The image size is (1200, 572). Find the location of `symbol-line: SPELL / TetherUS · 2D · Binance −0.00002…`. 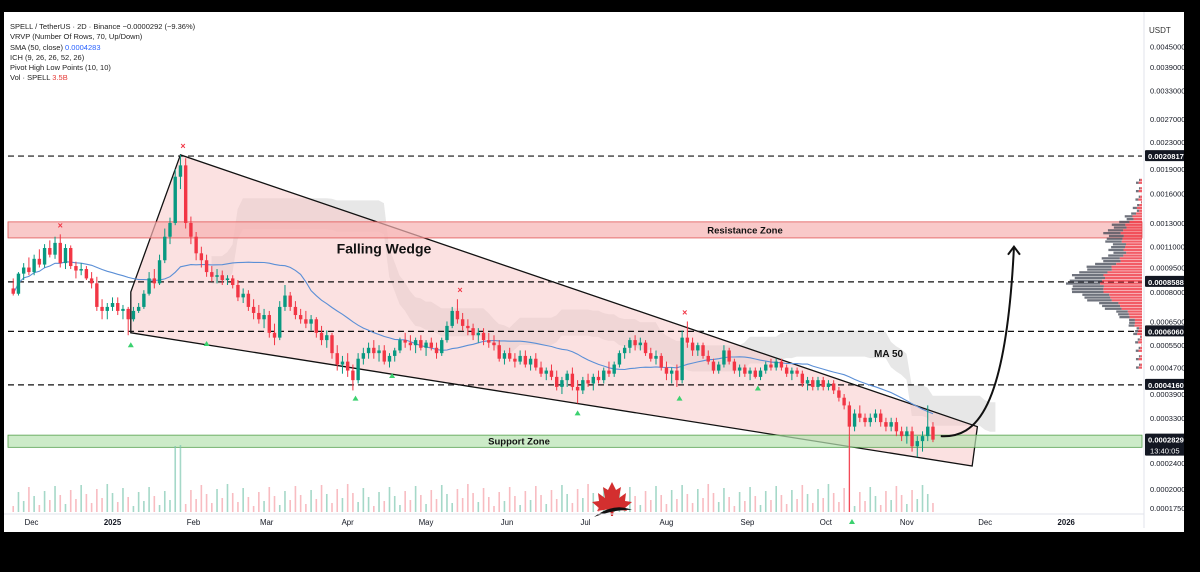

symbol-line: SPELL / TetherUS · 2D · Binance −0.00002… is located at coordinates (102, 27).